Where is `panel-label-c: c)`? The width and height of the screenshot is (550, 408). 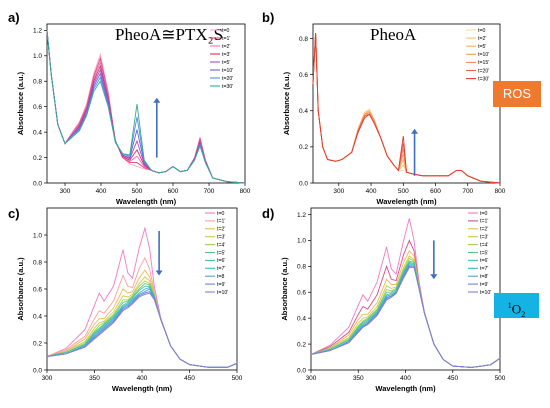 panel-label-c: c) is located at coordinates (14, 213).